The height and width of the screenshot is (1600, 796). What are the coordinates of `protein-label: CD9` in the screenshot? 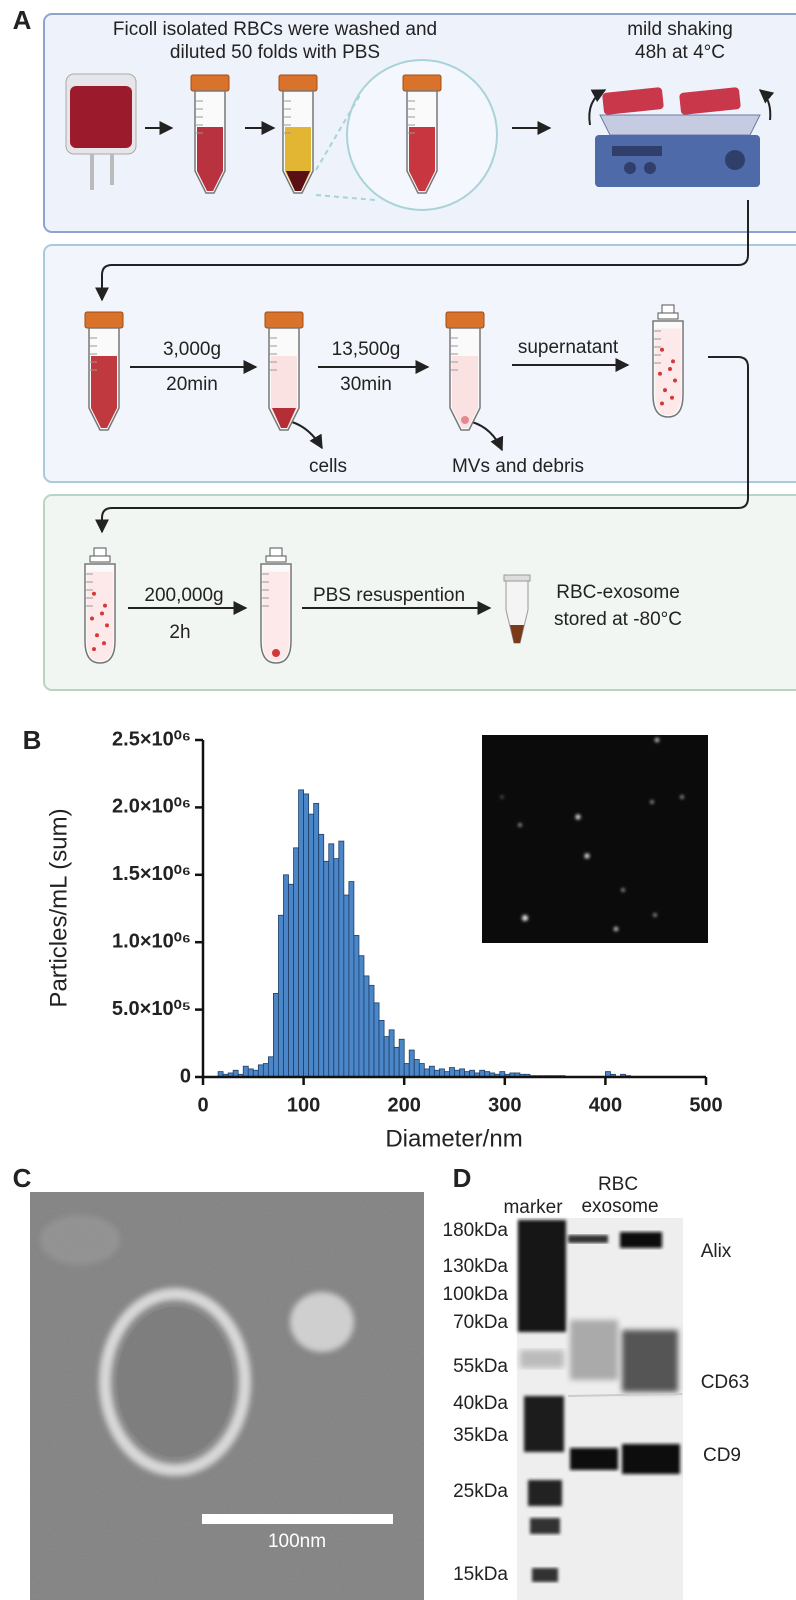 It's located at (722, 1455).